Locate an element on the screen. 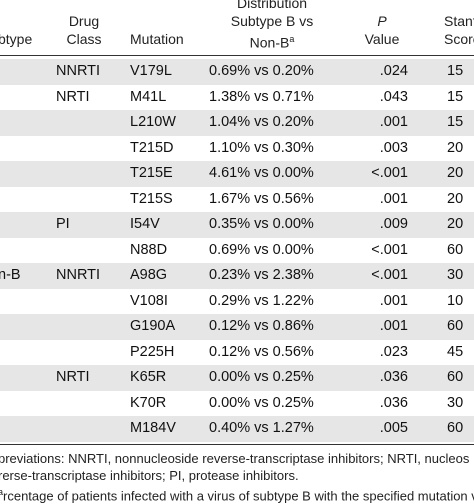 The width and height of the screenshot is (474, 504). distribution-cell: 0.69% vs 0.20% is located at coordinates (261, 71).